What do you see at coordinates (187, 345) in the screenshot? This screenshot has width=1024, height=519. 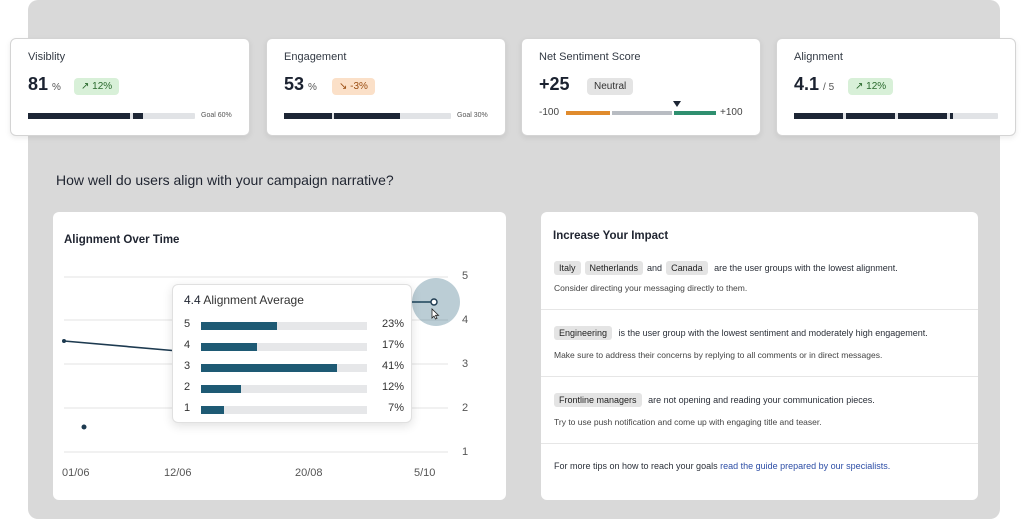 I see `tooltip-row-key: 4` at bounding box center [187, 345].